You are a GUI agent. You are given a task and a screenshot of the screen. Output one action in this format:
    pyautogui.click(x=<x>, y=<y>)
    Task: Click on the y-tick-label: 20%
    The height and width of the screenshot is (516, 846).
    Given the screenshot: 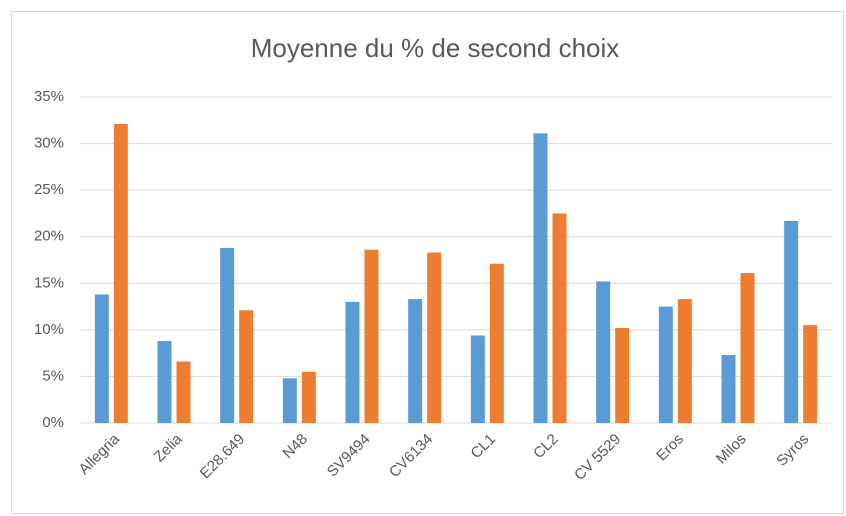 What is the action you would take?
    pyautogui.click(x=49, y=236)
    